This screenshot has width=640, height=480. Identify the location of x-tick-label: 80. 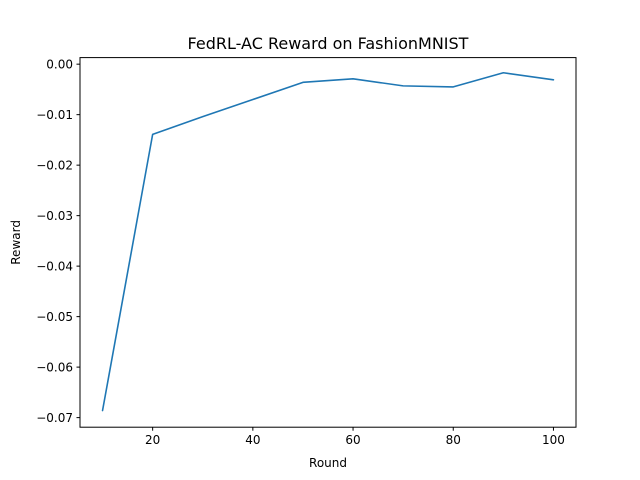
(453, 440).